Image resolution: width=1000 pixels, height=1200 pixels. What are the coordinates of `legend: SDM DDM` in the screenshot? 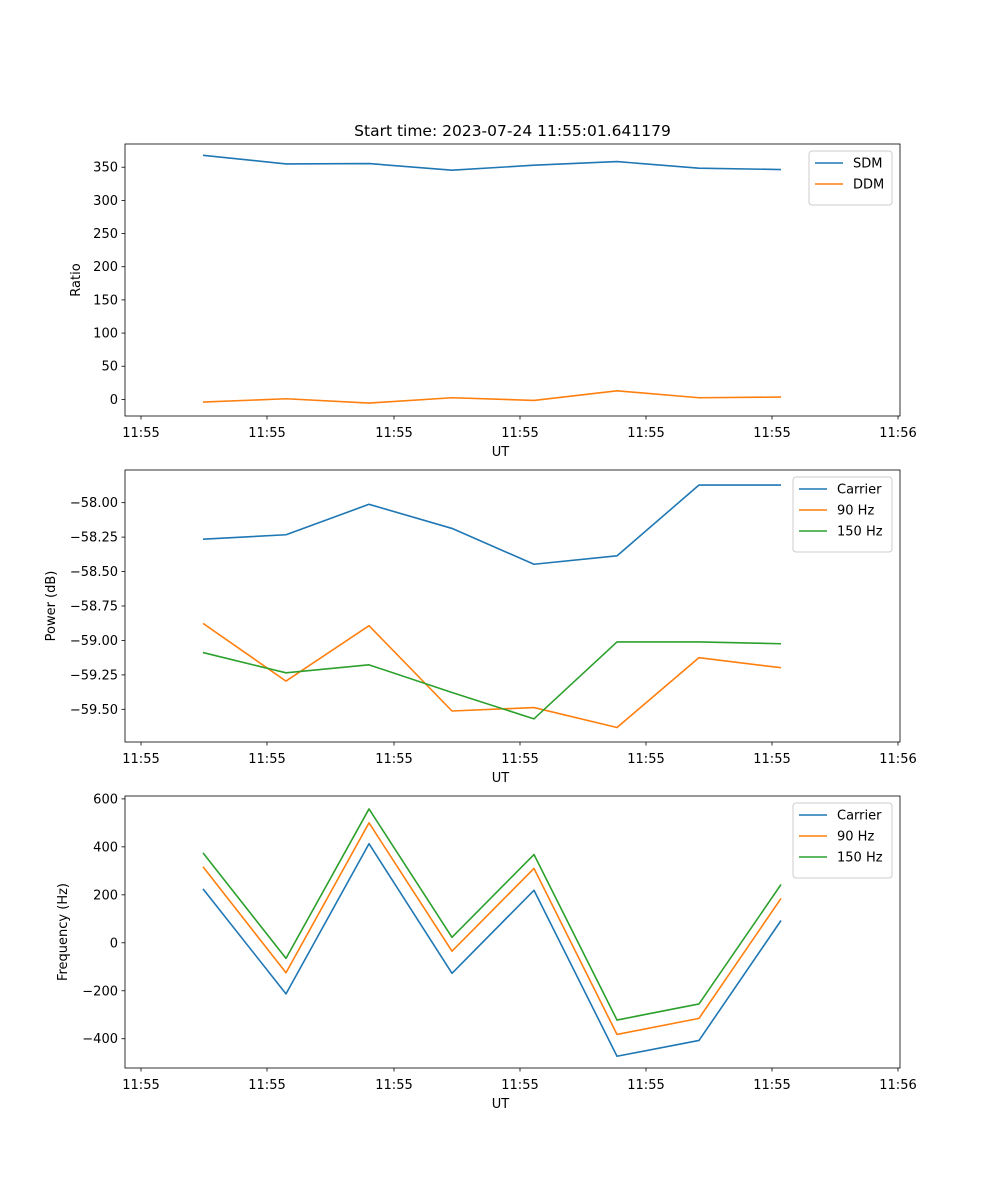 It's located at (850, 178).